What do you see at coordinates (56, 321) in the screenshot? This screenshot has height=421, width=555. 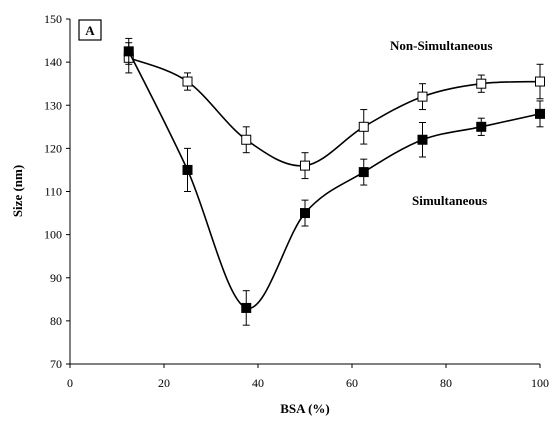 I see `y-tick-label: 80` at bounding box center [56, 321].